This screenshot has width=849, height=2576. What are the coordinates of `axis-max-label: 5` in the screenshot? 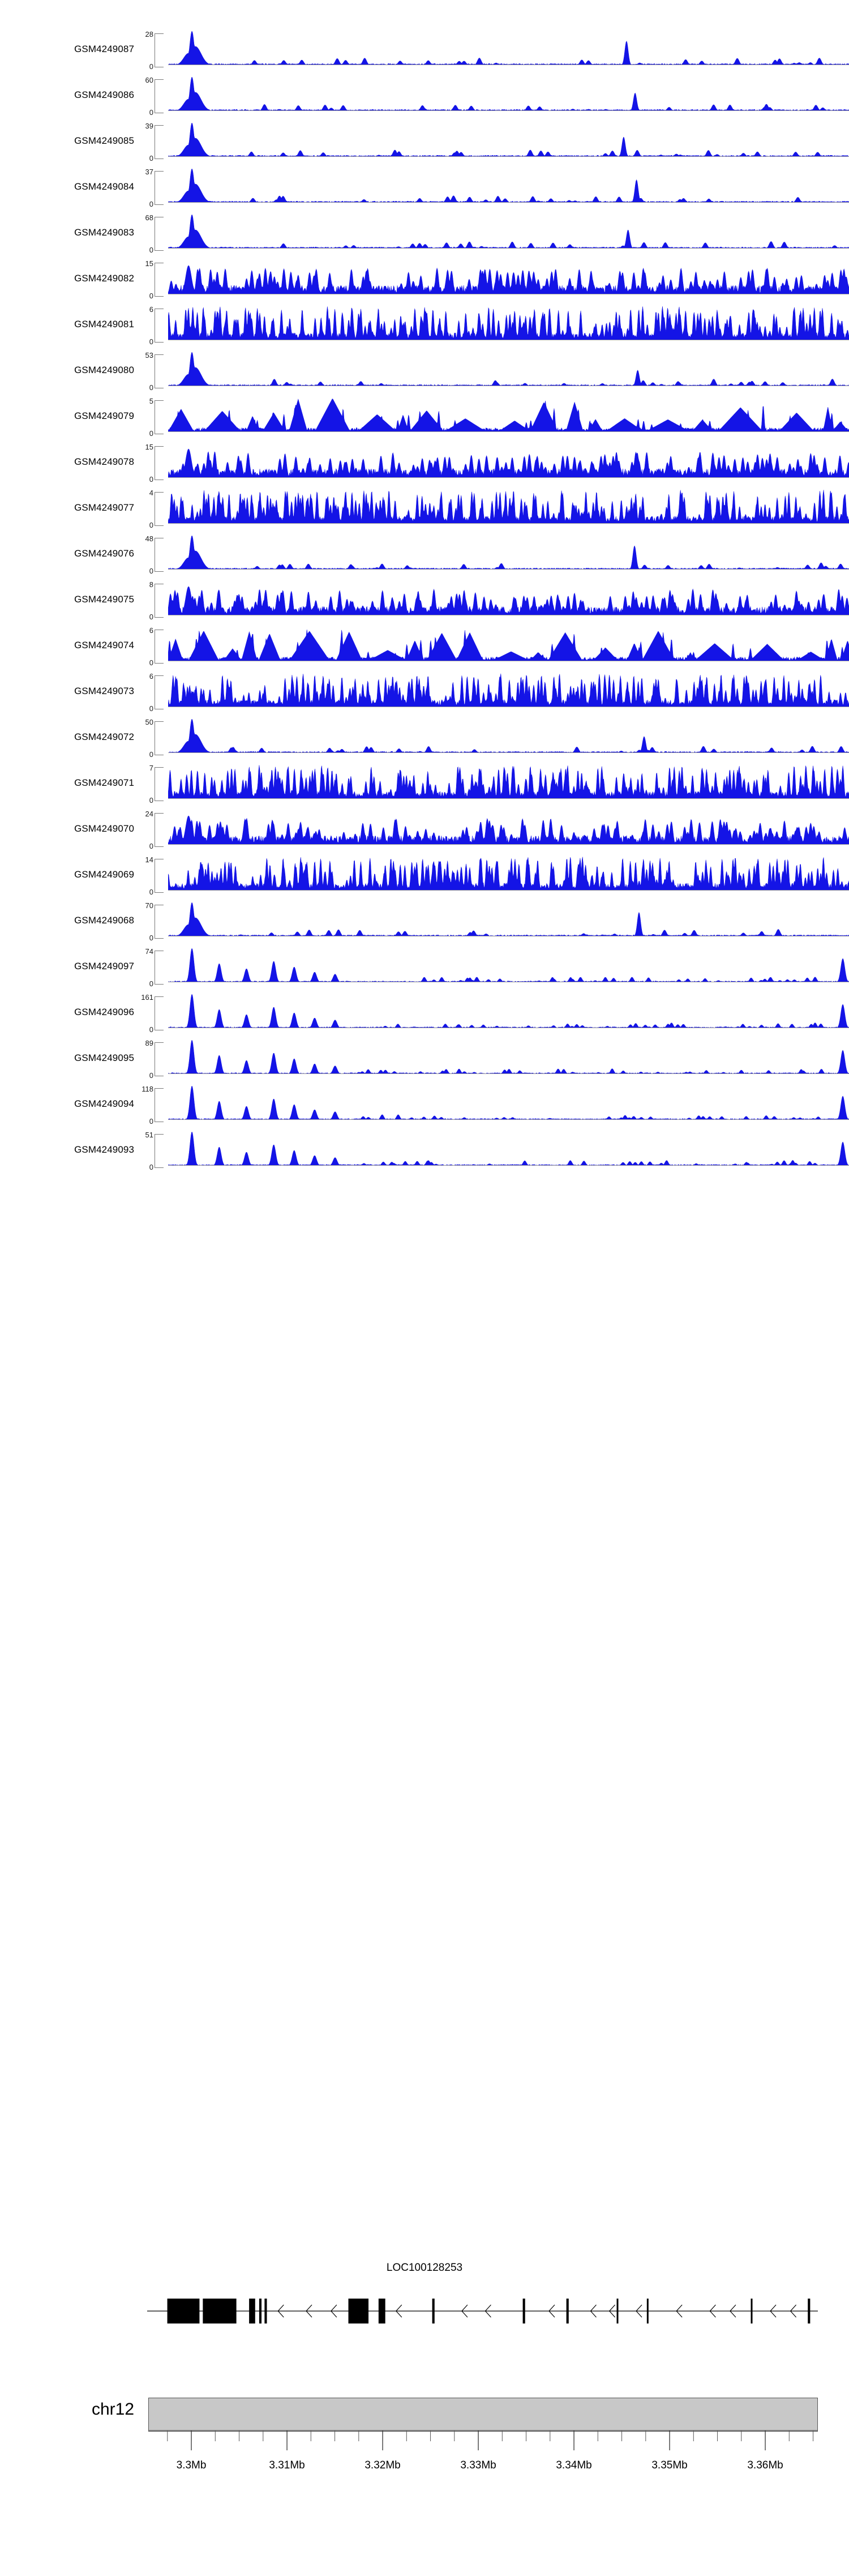 It's located at (151, 401).